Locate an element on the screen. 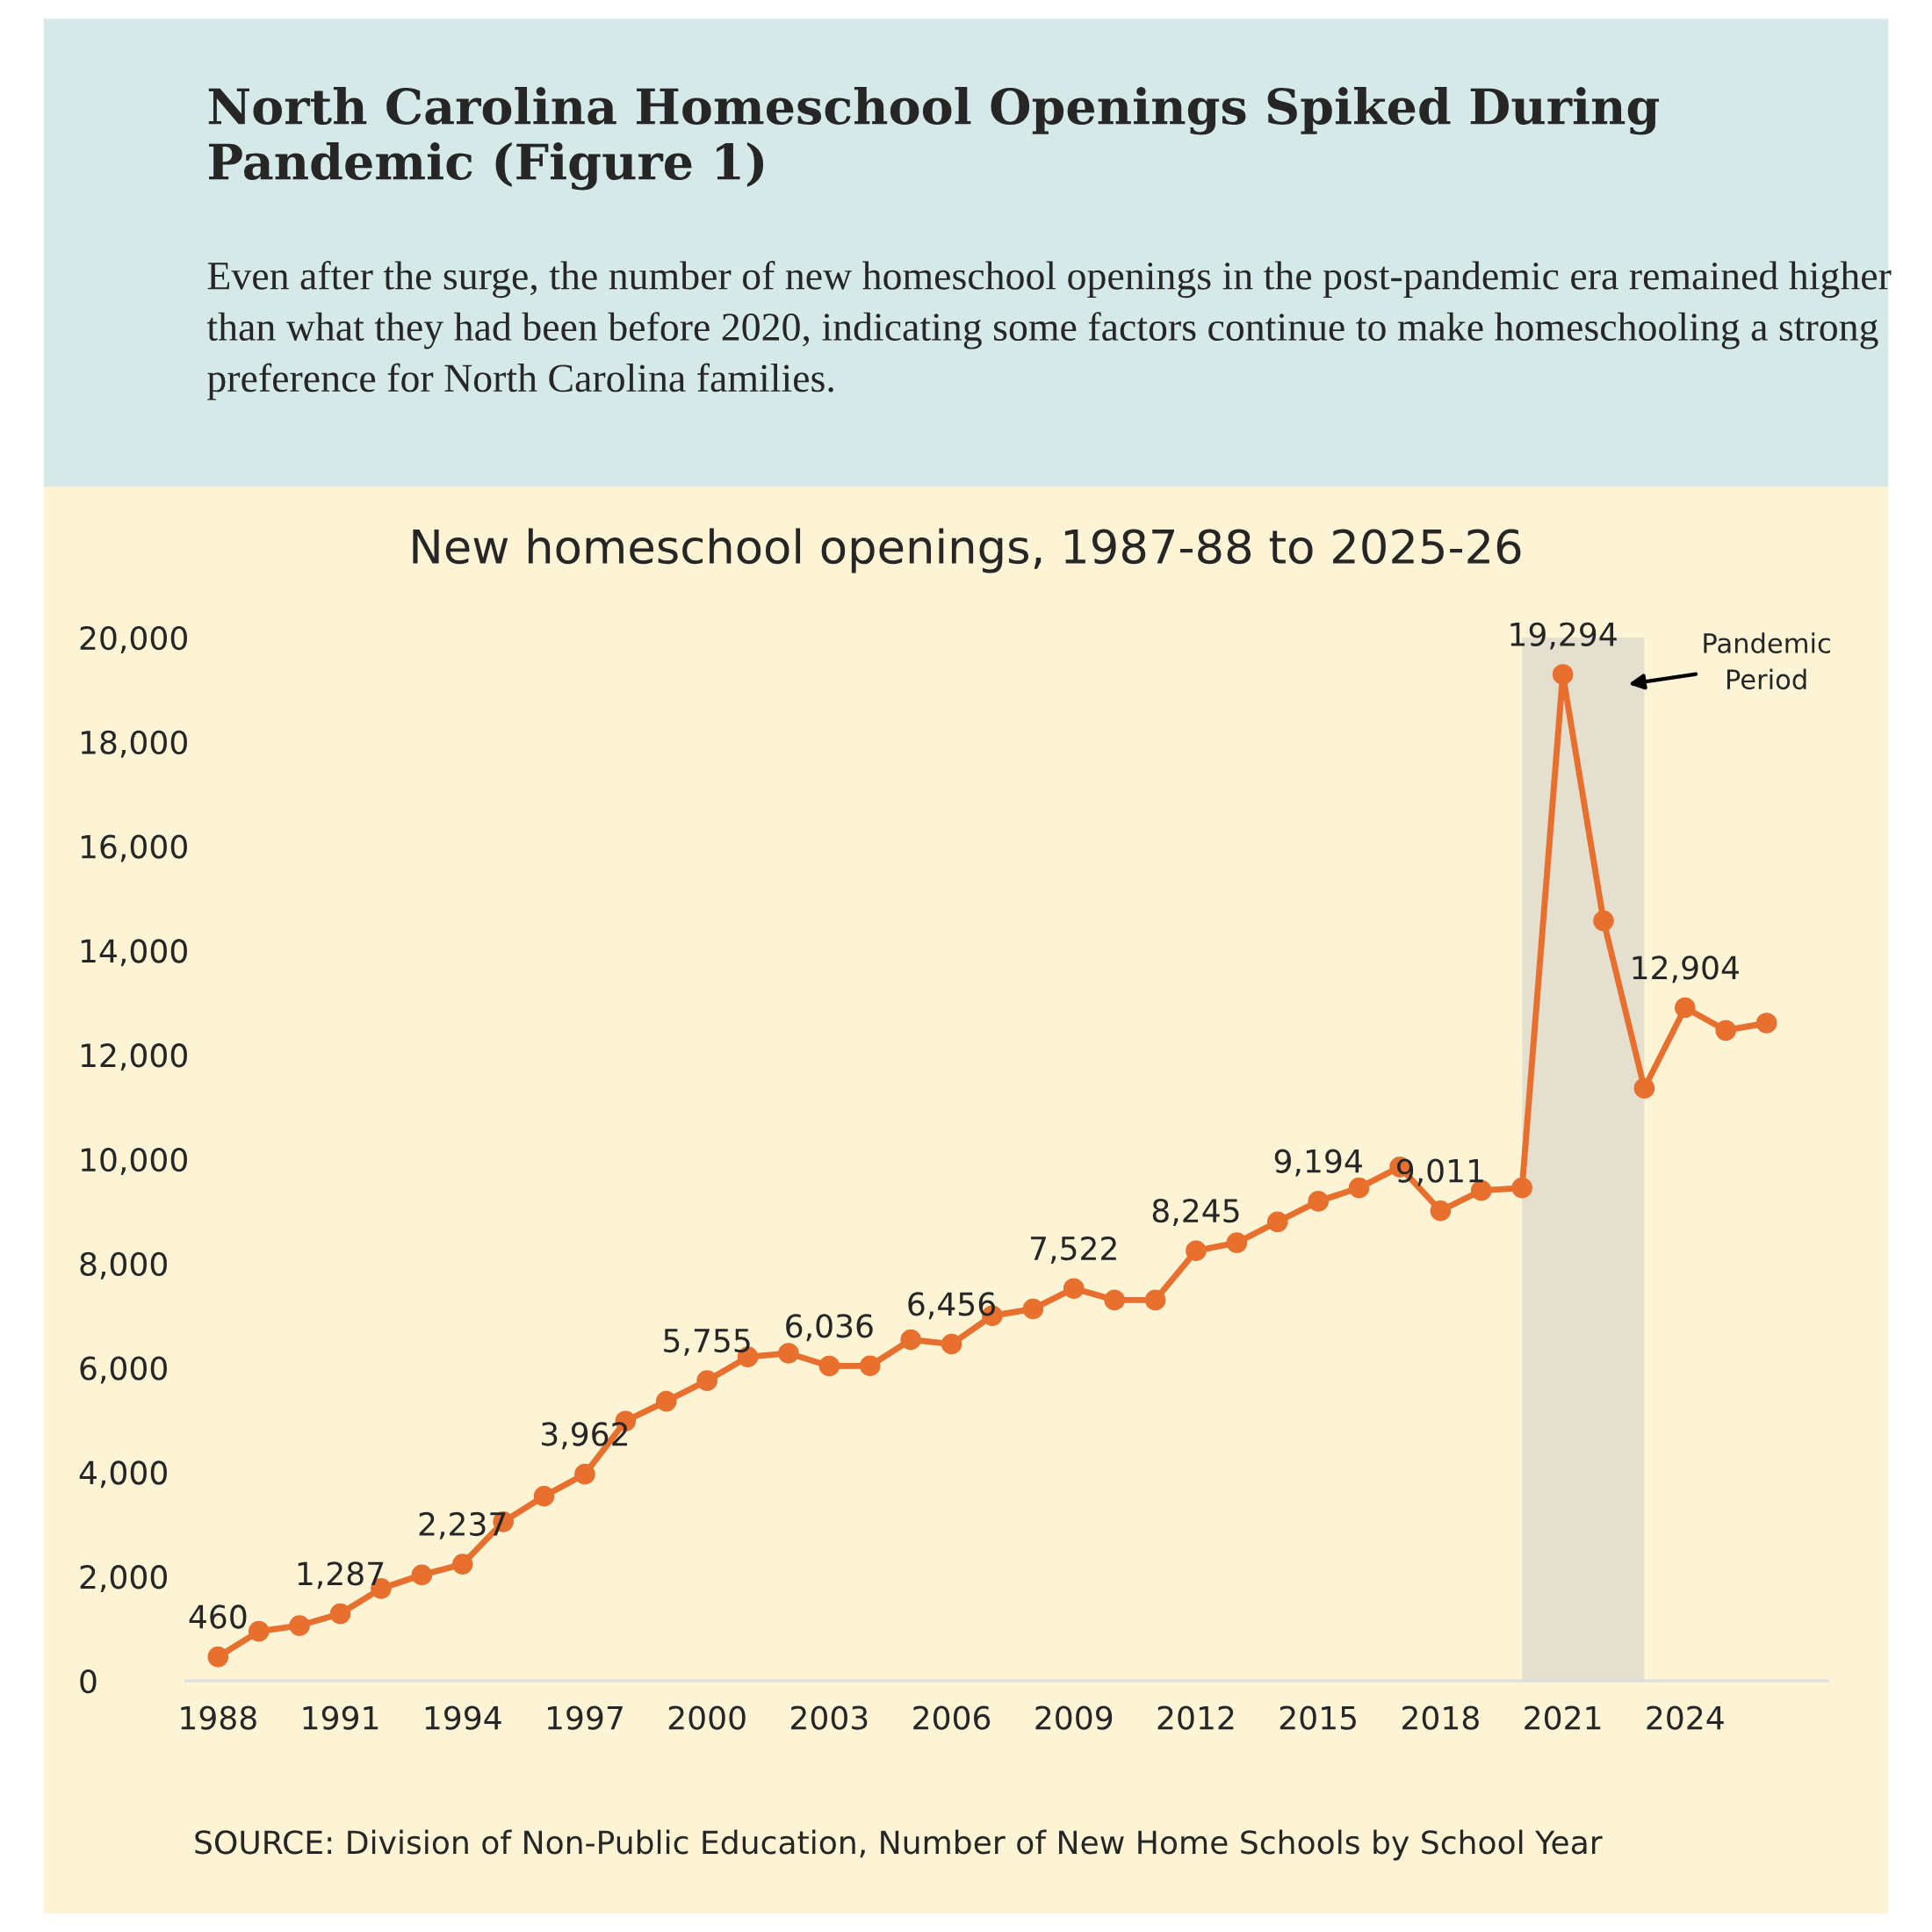 The width and height of the screenshot is (1932, 1932). x-tick-label: 1988 is located at coordinates (218, 1717).